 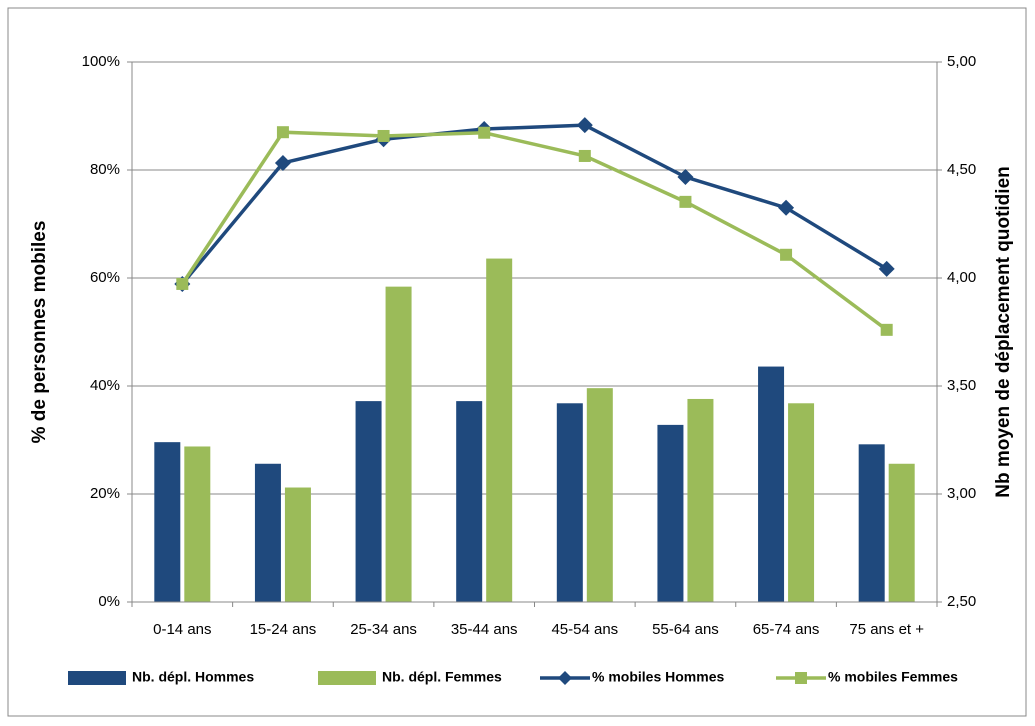 I want to click on x-tick-label: 25-34 ans, so click(x=383, y=629).